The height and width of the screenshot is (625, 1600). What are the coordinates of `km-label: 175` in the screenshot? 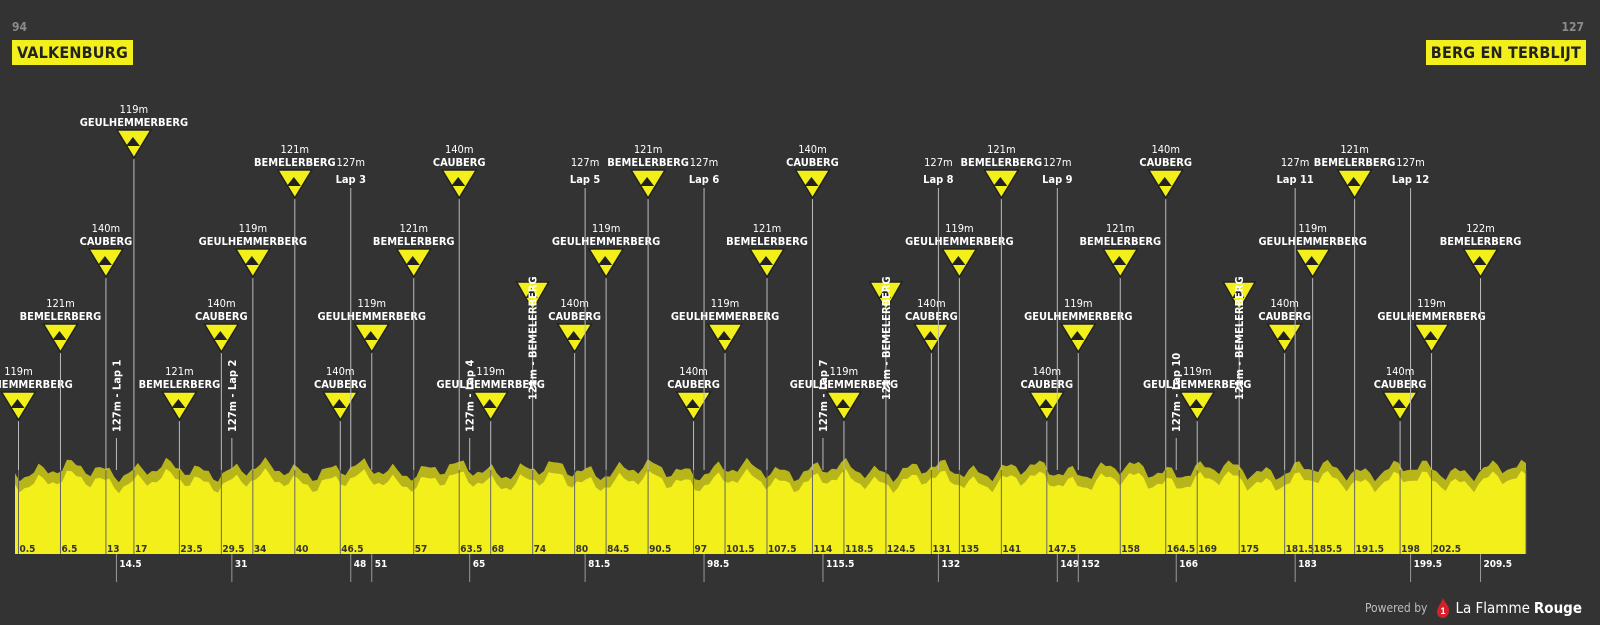 It's located at (1249, 549).